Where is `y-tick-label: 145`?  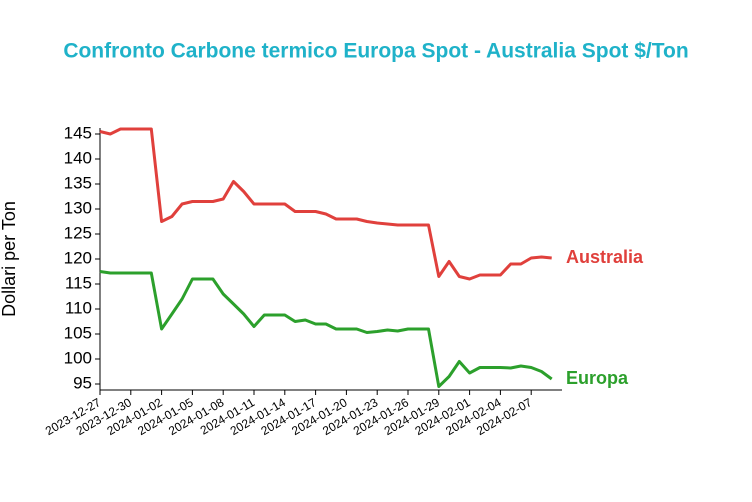
y-tick-label: 145 is located at coordinates (78, 132).